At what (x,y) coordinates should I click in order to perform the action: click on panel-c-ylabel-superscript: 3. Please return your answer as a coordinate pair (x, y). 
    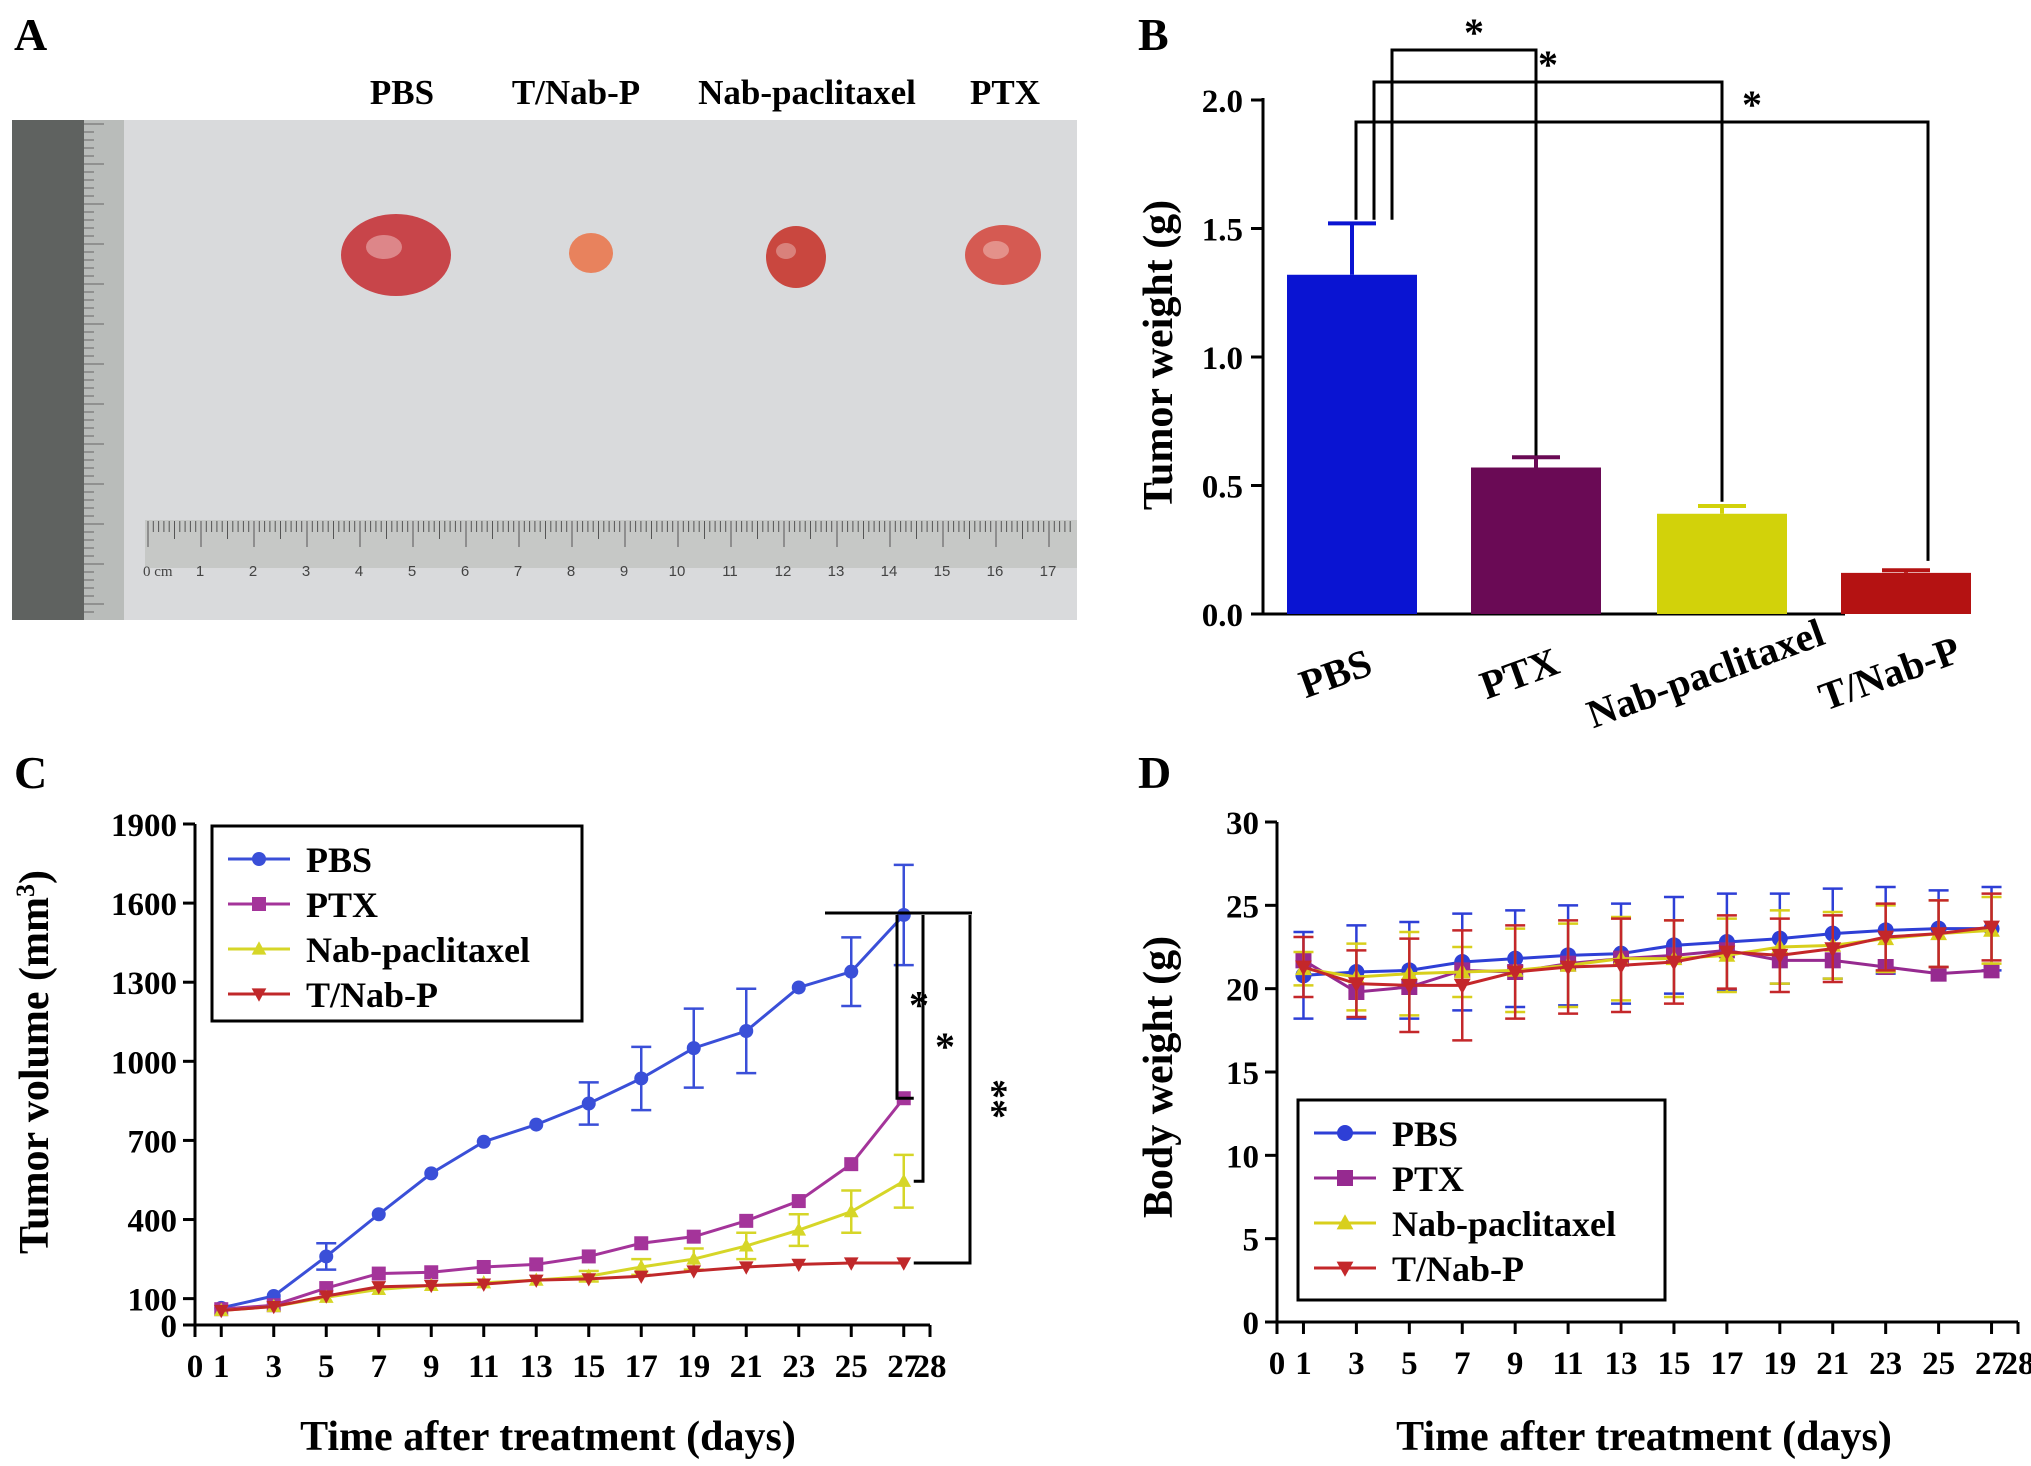
    Looking at the image, I should click on (25, 890).